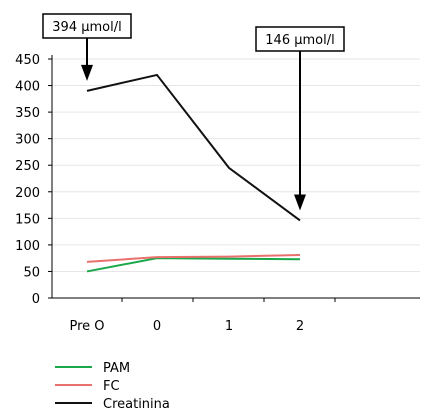  I want to click on y-tick-label: 250, so click(27, 166).